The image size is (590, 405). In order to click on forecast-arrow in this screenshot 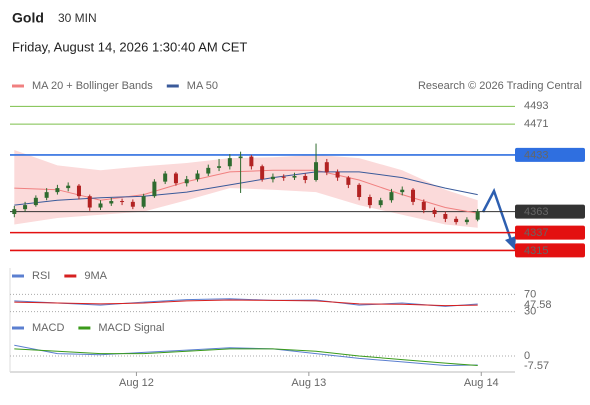, I will do `click(497, 215)`.